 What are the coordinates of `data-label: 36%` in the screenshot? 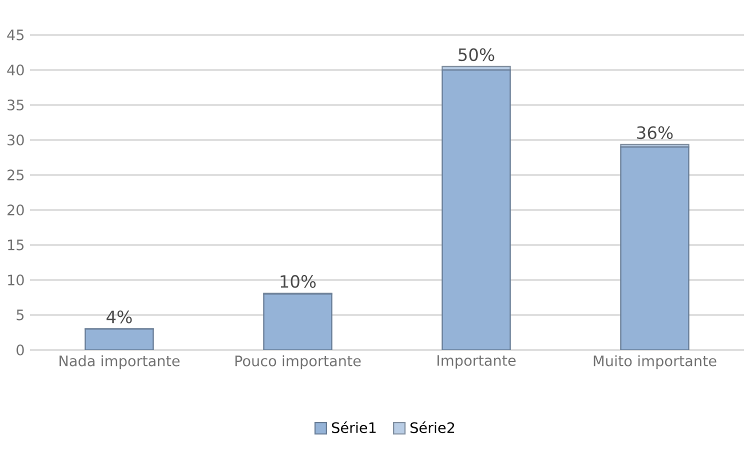 It's located at (655, 133).